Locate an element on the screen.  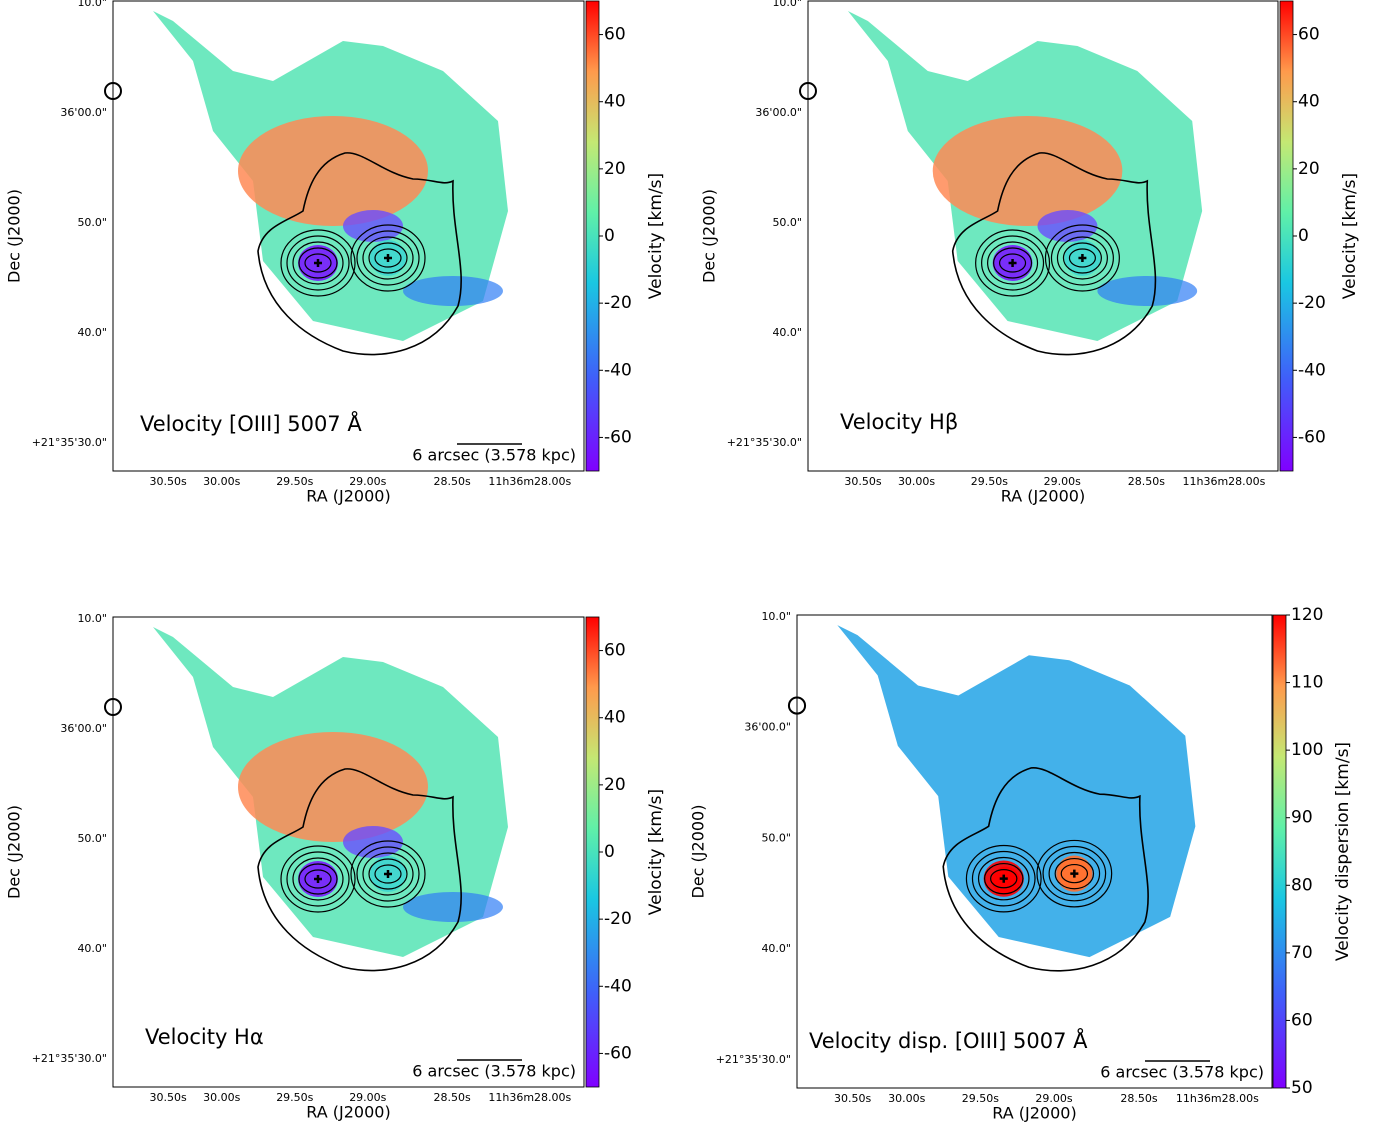
panel-title: Velocity Hα is located at coordinates (204, 1037).